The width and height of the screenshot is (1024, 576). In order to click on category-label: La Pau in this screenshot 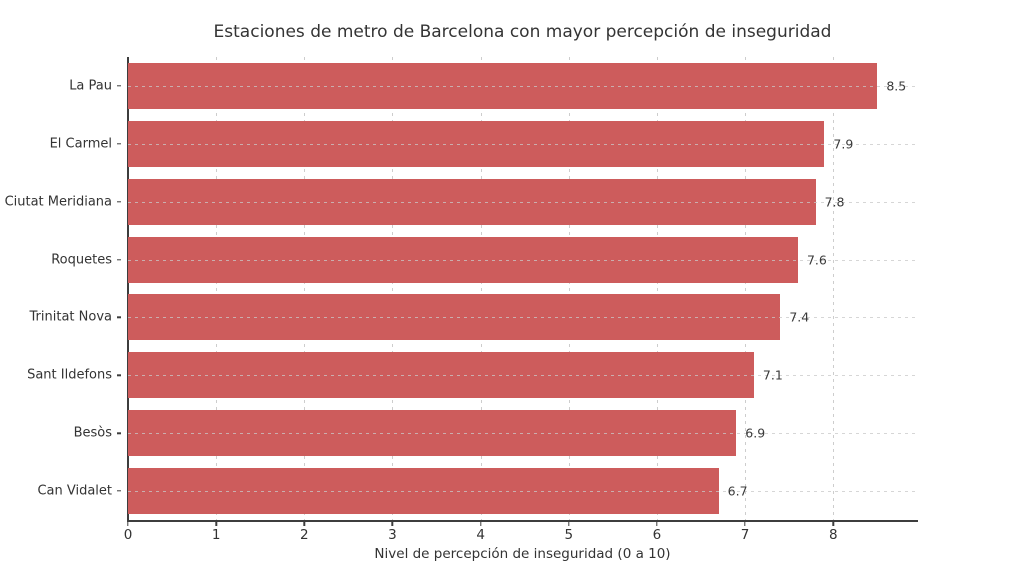, I will do `click(90, 86)`.